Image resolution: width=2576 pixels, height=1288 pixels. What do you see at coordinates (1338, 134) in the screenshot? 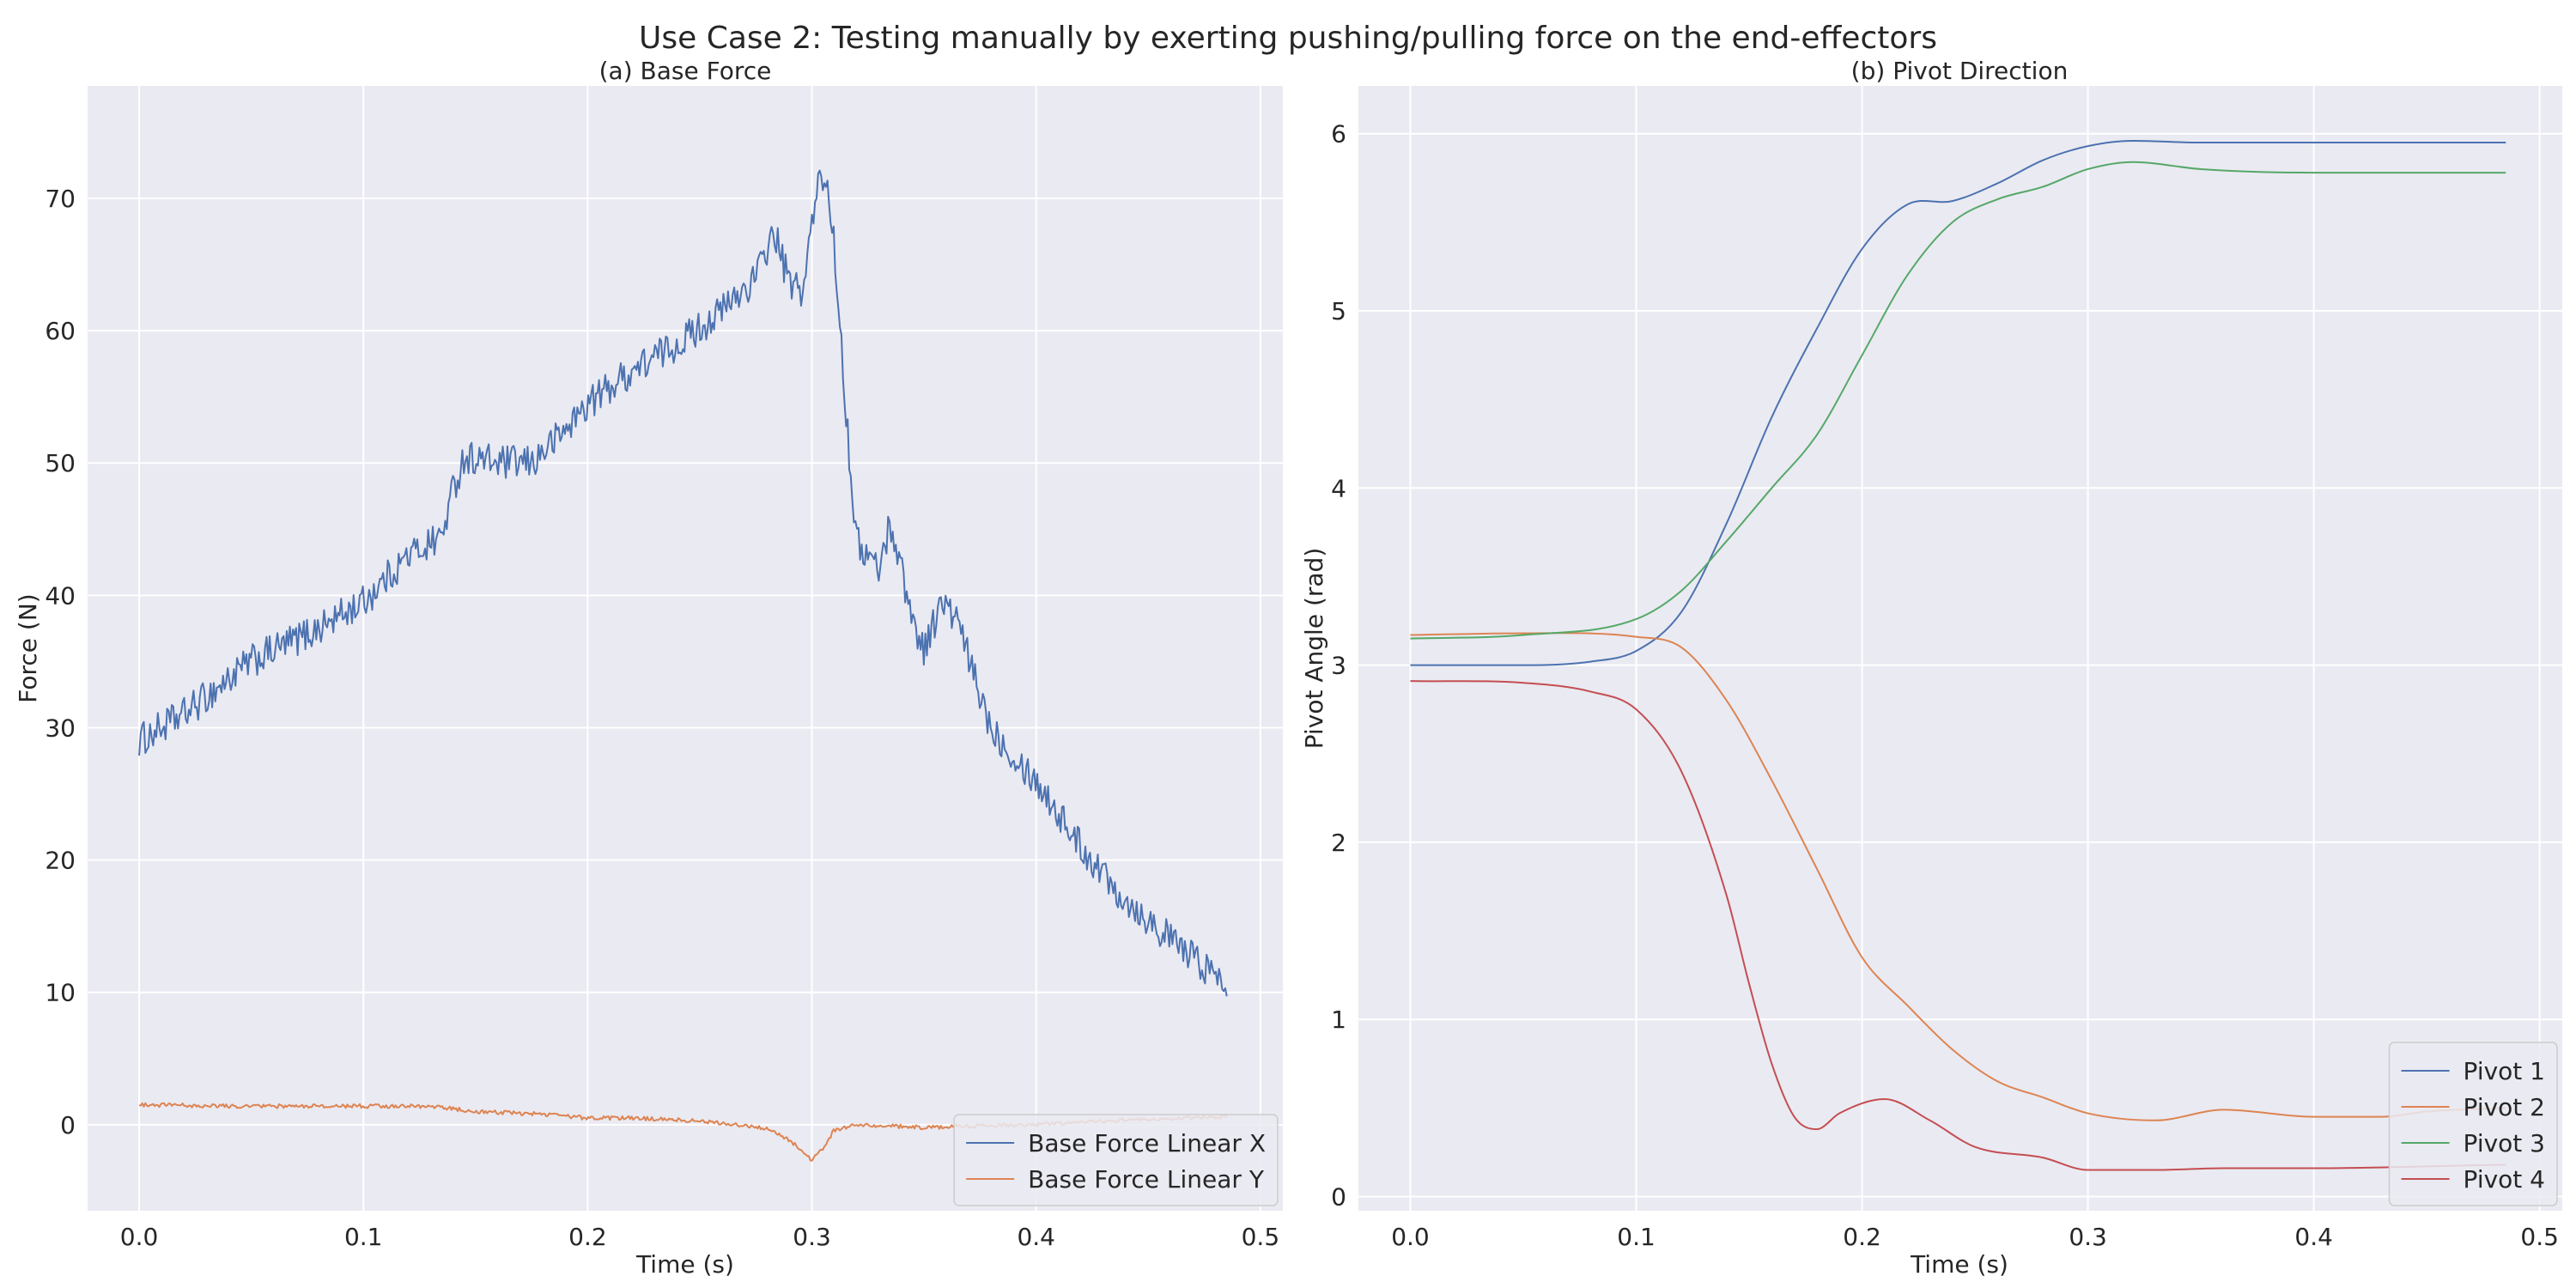
I see `y-tick-label: 6` at bounding box center [1338, 134].